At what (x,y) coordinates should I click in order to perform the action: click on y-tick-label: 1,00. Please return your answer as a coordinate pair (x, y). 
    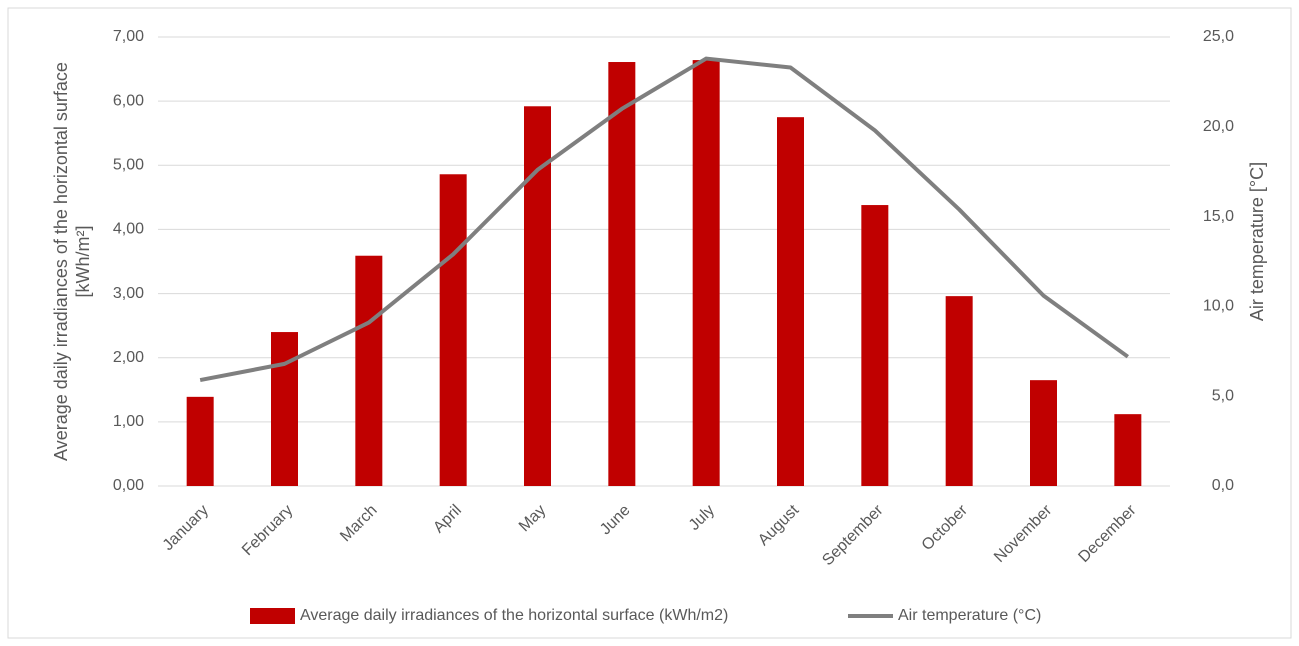
    Looking at the image, I should click on (128, 421).